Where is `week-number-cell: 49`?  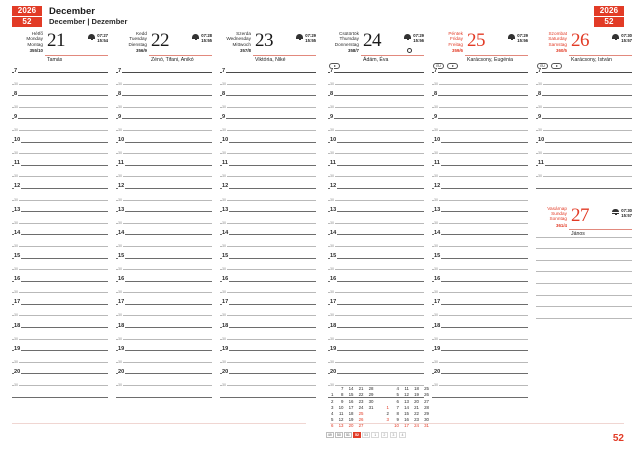 week-number-cell: 49 is located at coordinates (330, 435).